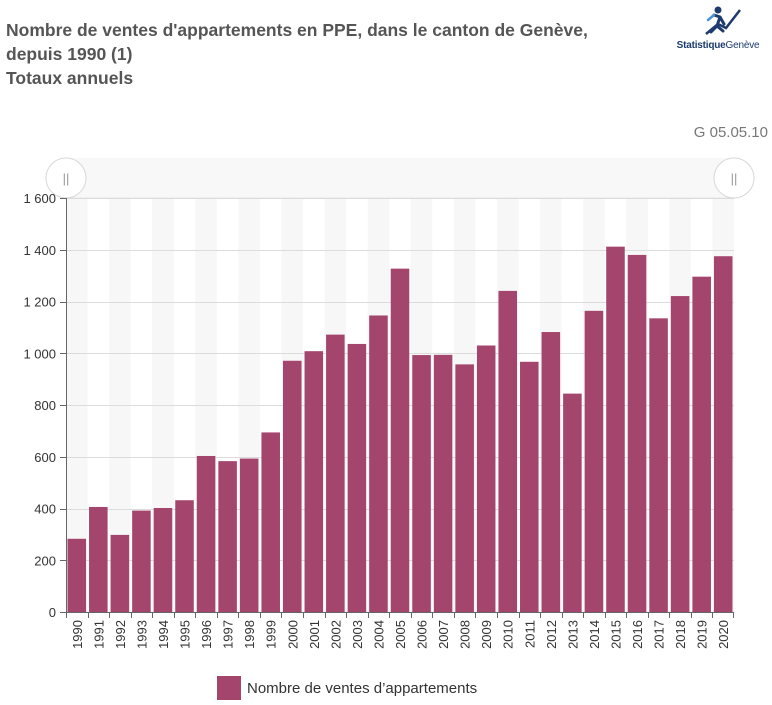  I want to click on bar-2007, so click(443, 483).